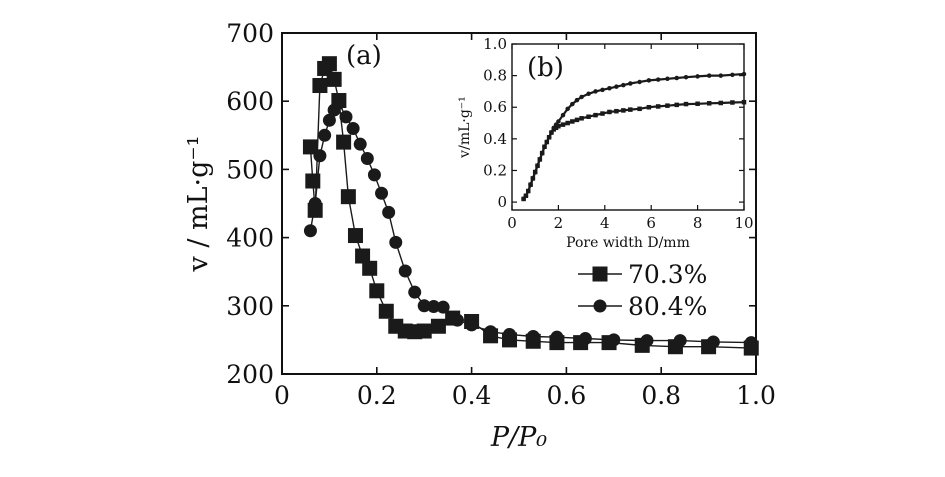  What do you see at coordinates (512, 223) in the screenshot?
I see `inset-x-tick-label: 0` at bounding box center [512, 223].